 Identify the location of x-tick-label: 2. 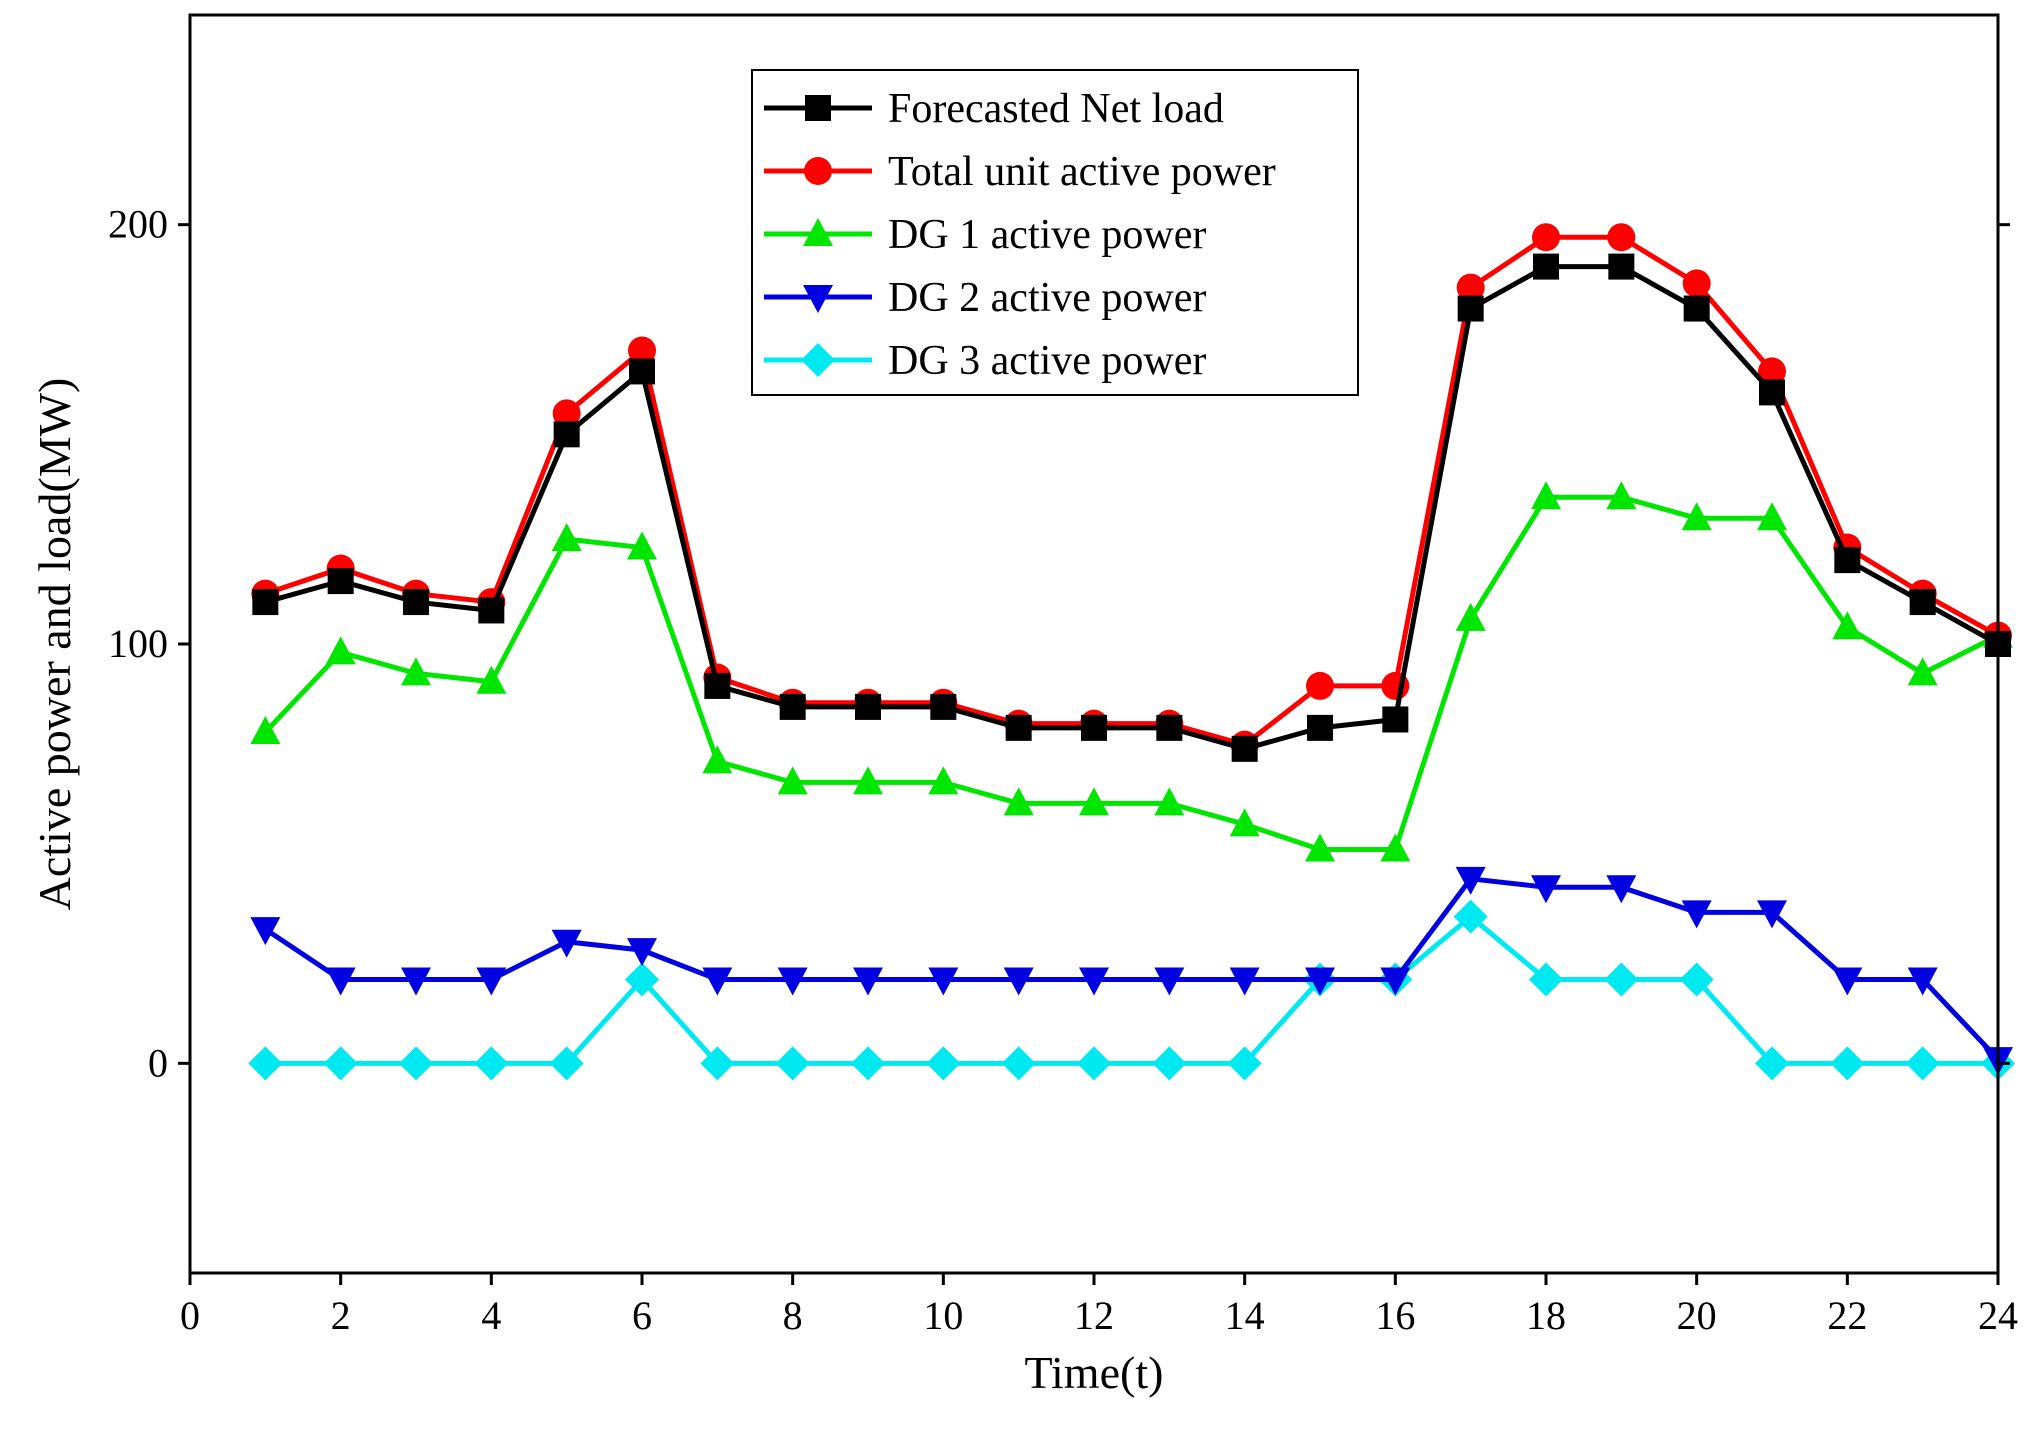
(341, 1315).